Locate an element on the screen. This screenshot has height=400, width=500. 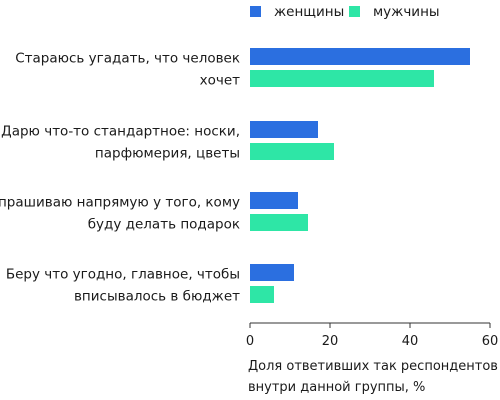
bar-2-мужчины is located at coordinates (292, 151).